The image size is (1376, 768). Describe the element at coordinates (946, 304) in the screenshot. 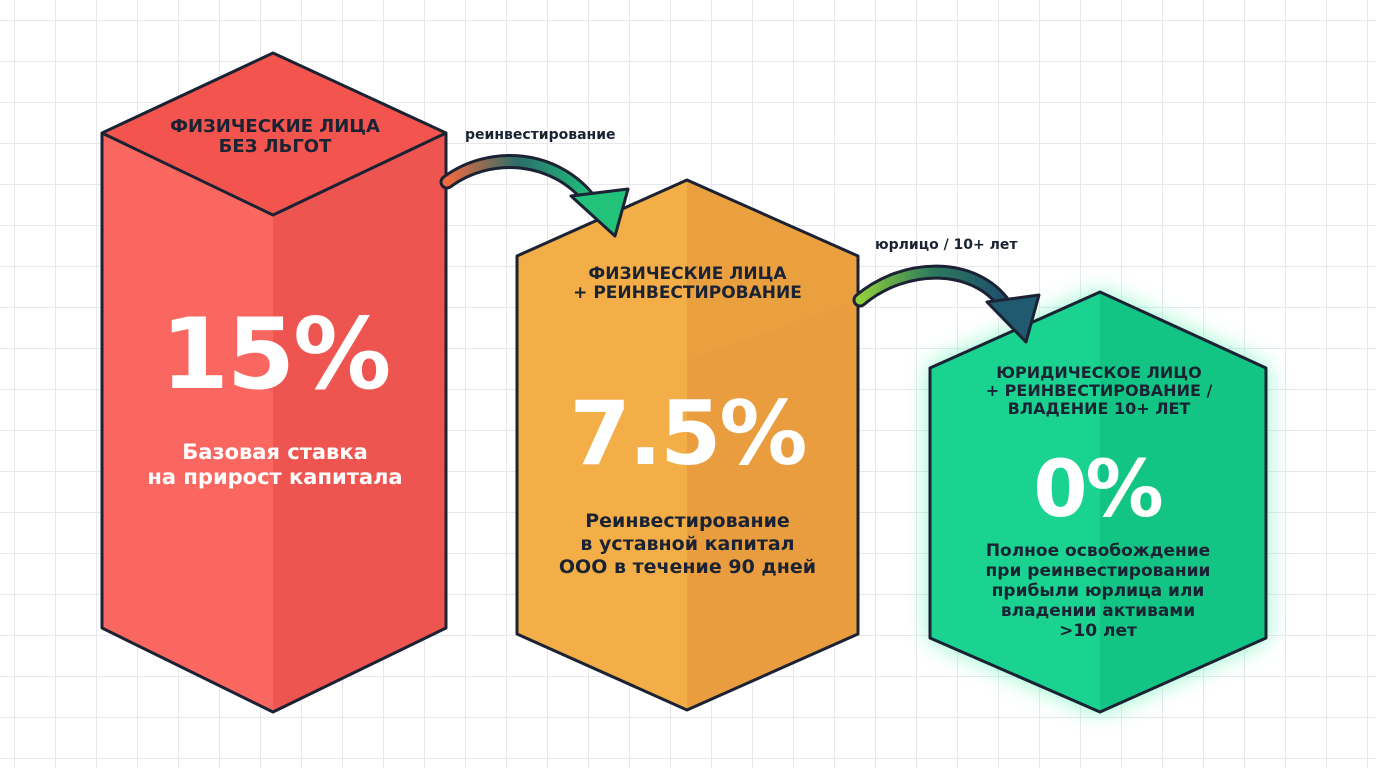

I see `arrow-legal-entity` at that location.